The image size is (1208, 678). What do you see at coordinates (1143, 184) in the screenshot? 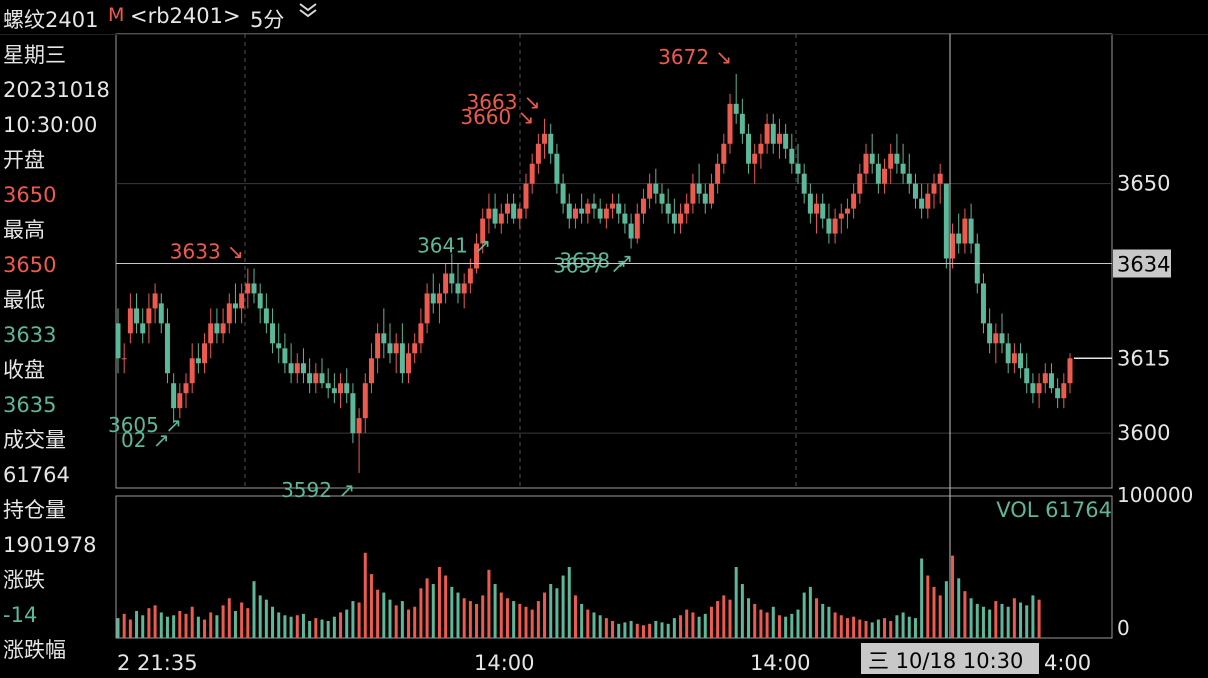
I see `price-tick-label: 3650` at bounding box center [1143, 184].